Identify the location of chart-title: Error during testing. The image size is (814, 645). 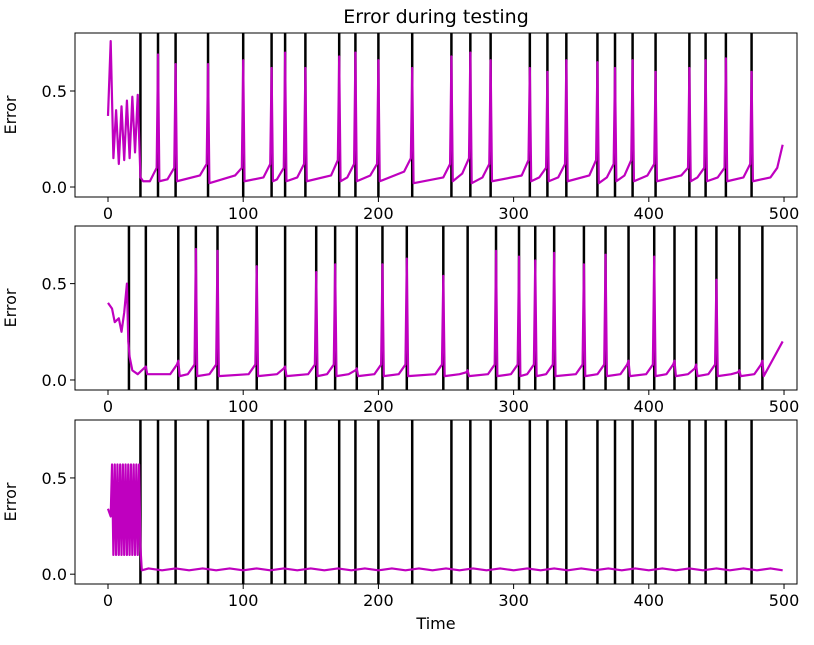
(436, 17).